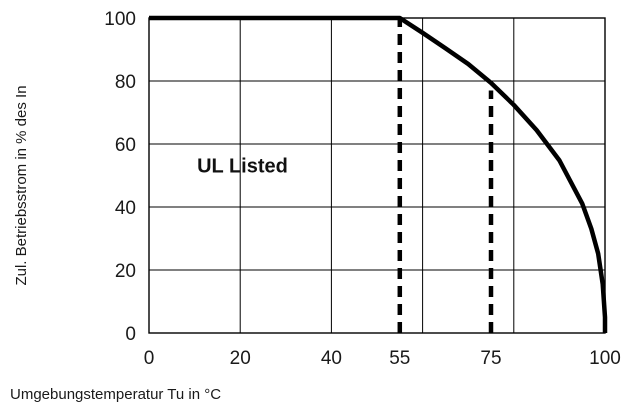 The image size is (625, 408). What do you see at coordinates (331, 358) in the screenshot?
I see `x-tick-label: 40` at bounding box center [331, 358].